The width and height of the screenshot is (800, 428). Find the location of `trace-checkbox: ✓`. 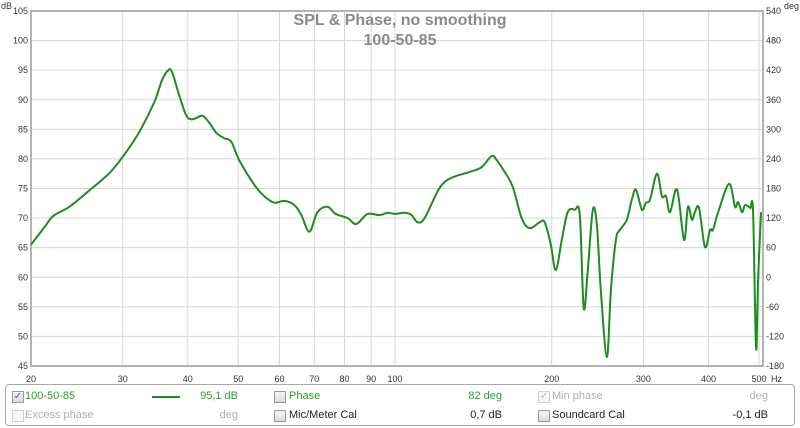

trace-checkbox: ✓ is located at coordinates (18, 397).